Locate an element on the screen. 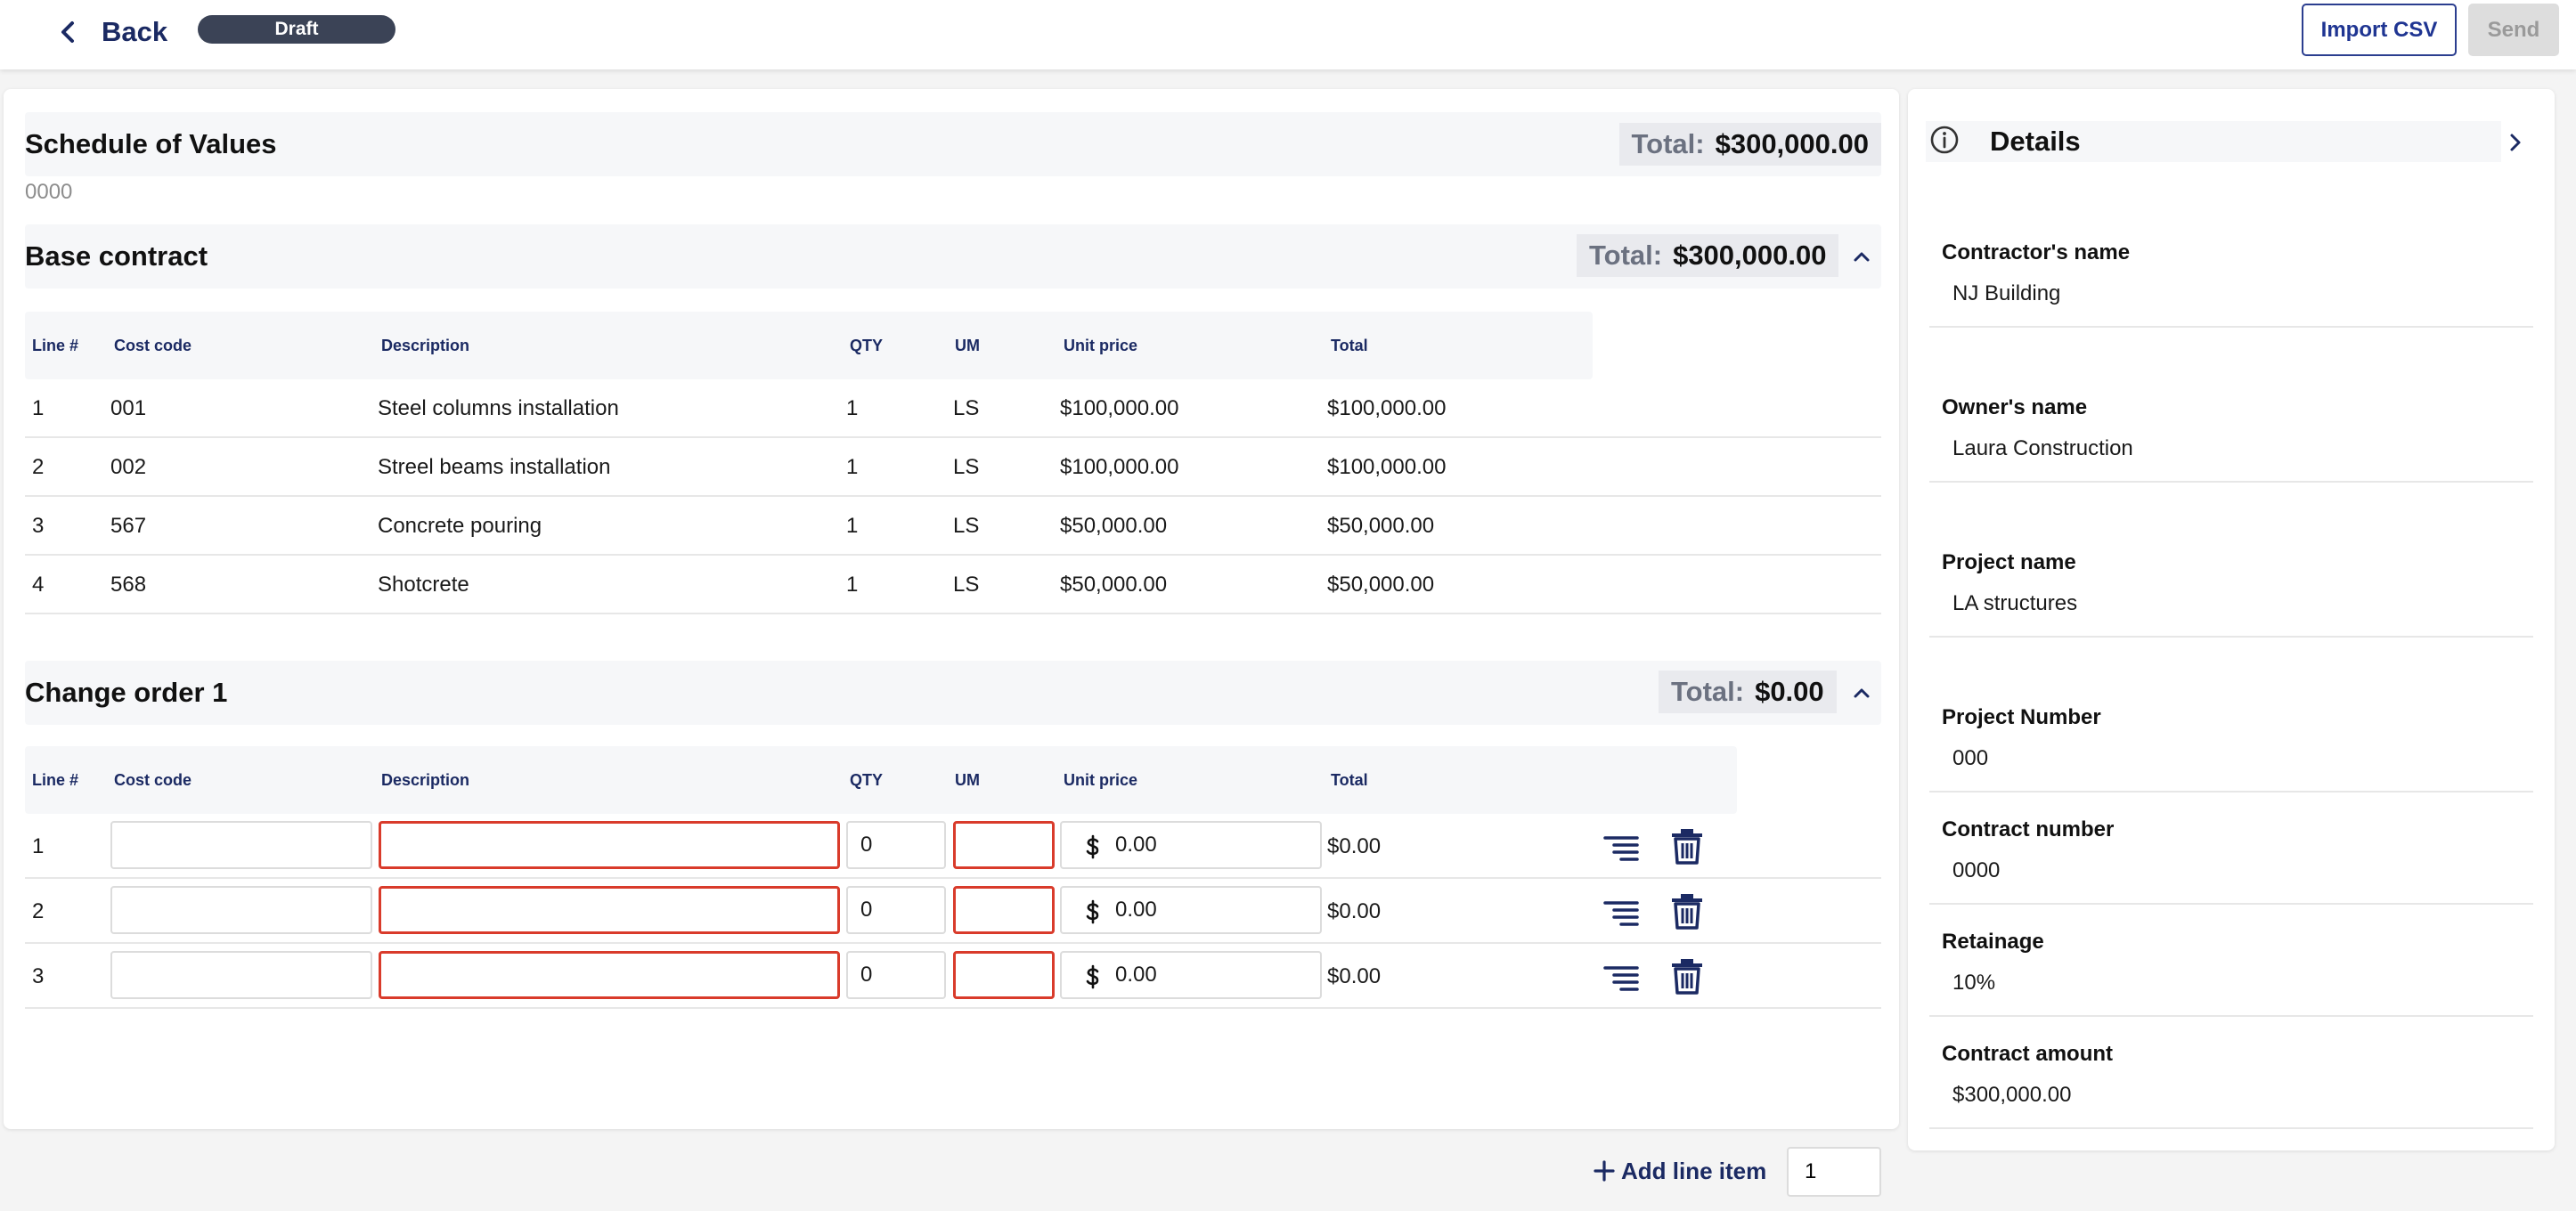 The width and height of the screenshot is (2576, 1211). cell-description: Steel columns installation is located at coordinates (498, 408).